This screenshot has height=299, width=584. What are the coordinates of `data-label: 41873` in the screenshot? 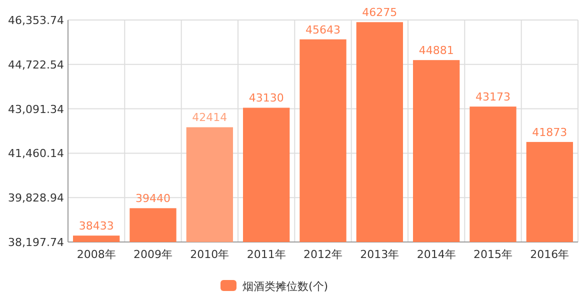 It's located at (550, 132).